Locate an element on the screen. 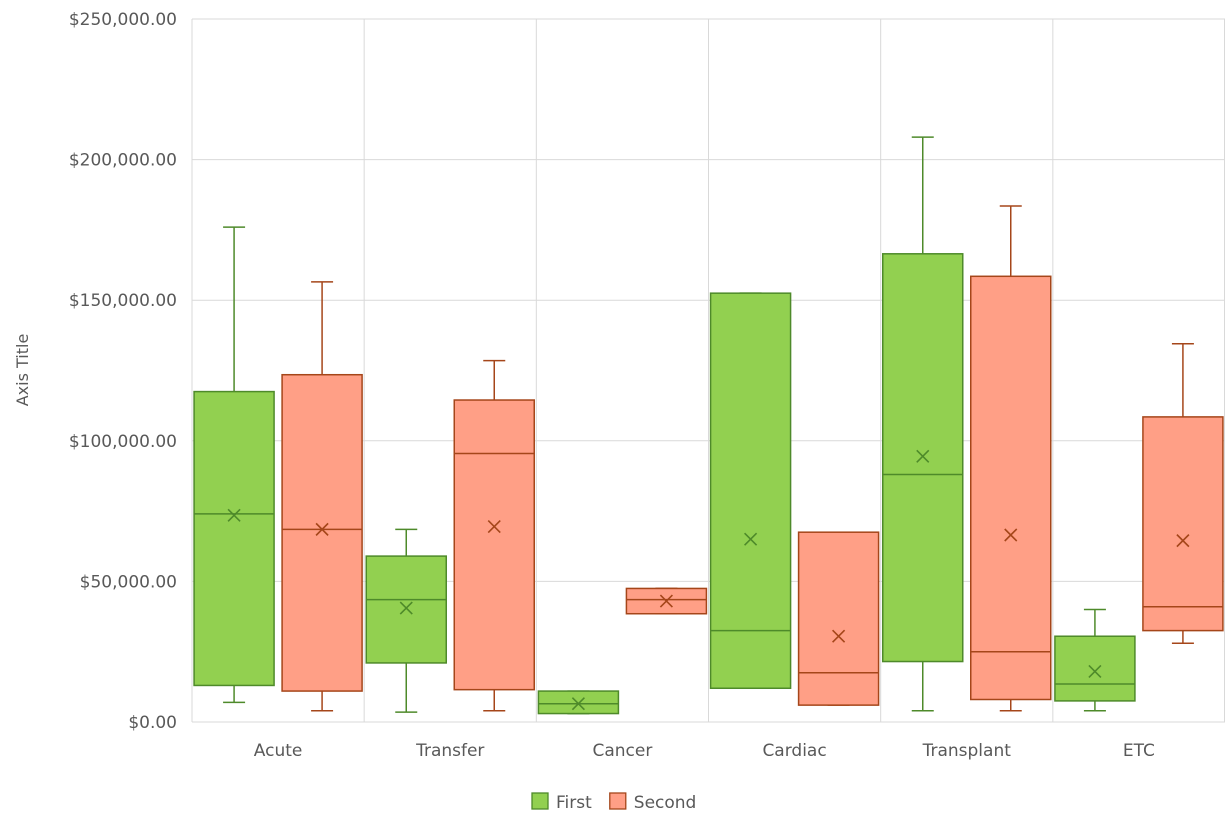  y-axis-title: Axis Title is located at coordinates (22, 370).